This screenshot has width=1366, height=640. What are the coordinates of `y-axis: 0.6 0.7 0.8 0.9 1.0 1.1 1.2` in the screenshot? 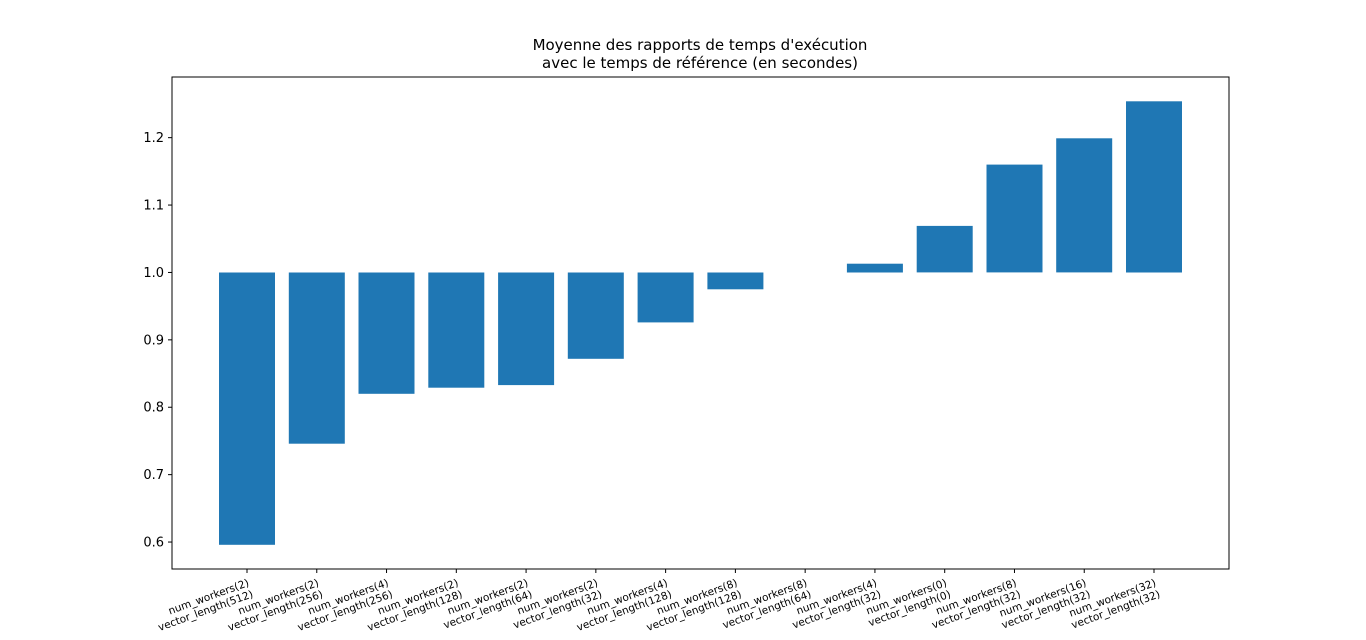 It's located at (157, 341).